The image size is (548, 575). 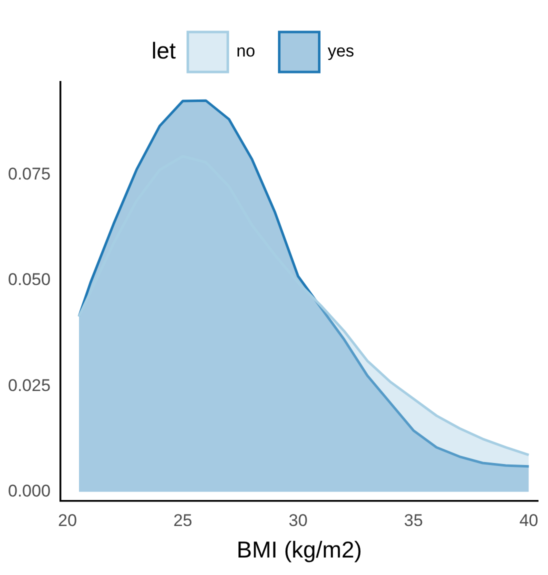 What do you see at coordinates (29, 490) in the screenshot?
I see `y-tick-label: 0.000` at bounding box center [29, 490].